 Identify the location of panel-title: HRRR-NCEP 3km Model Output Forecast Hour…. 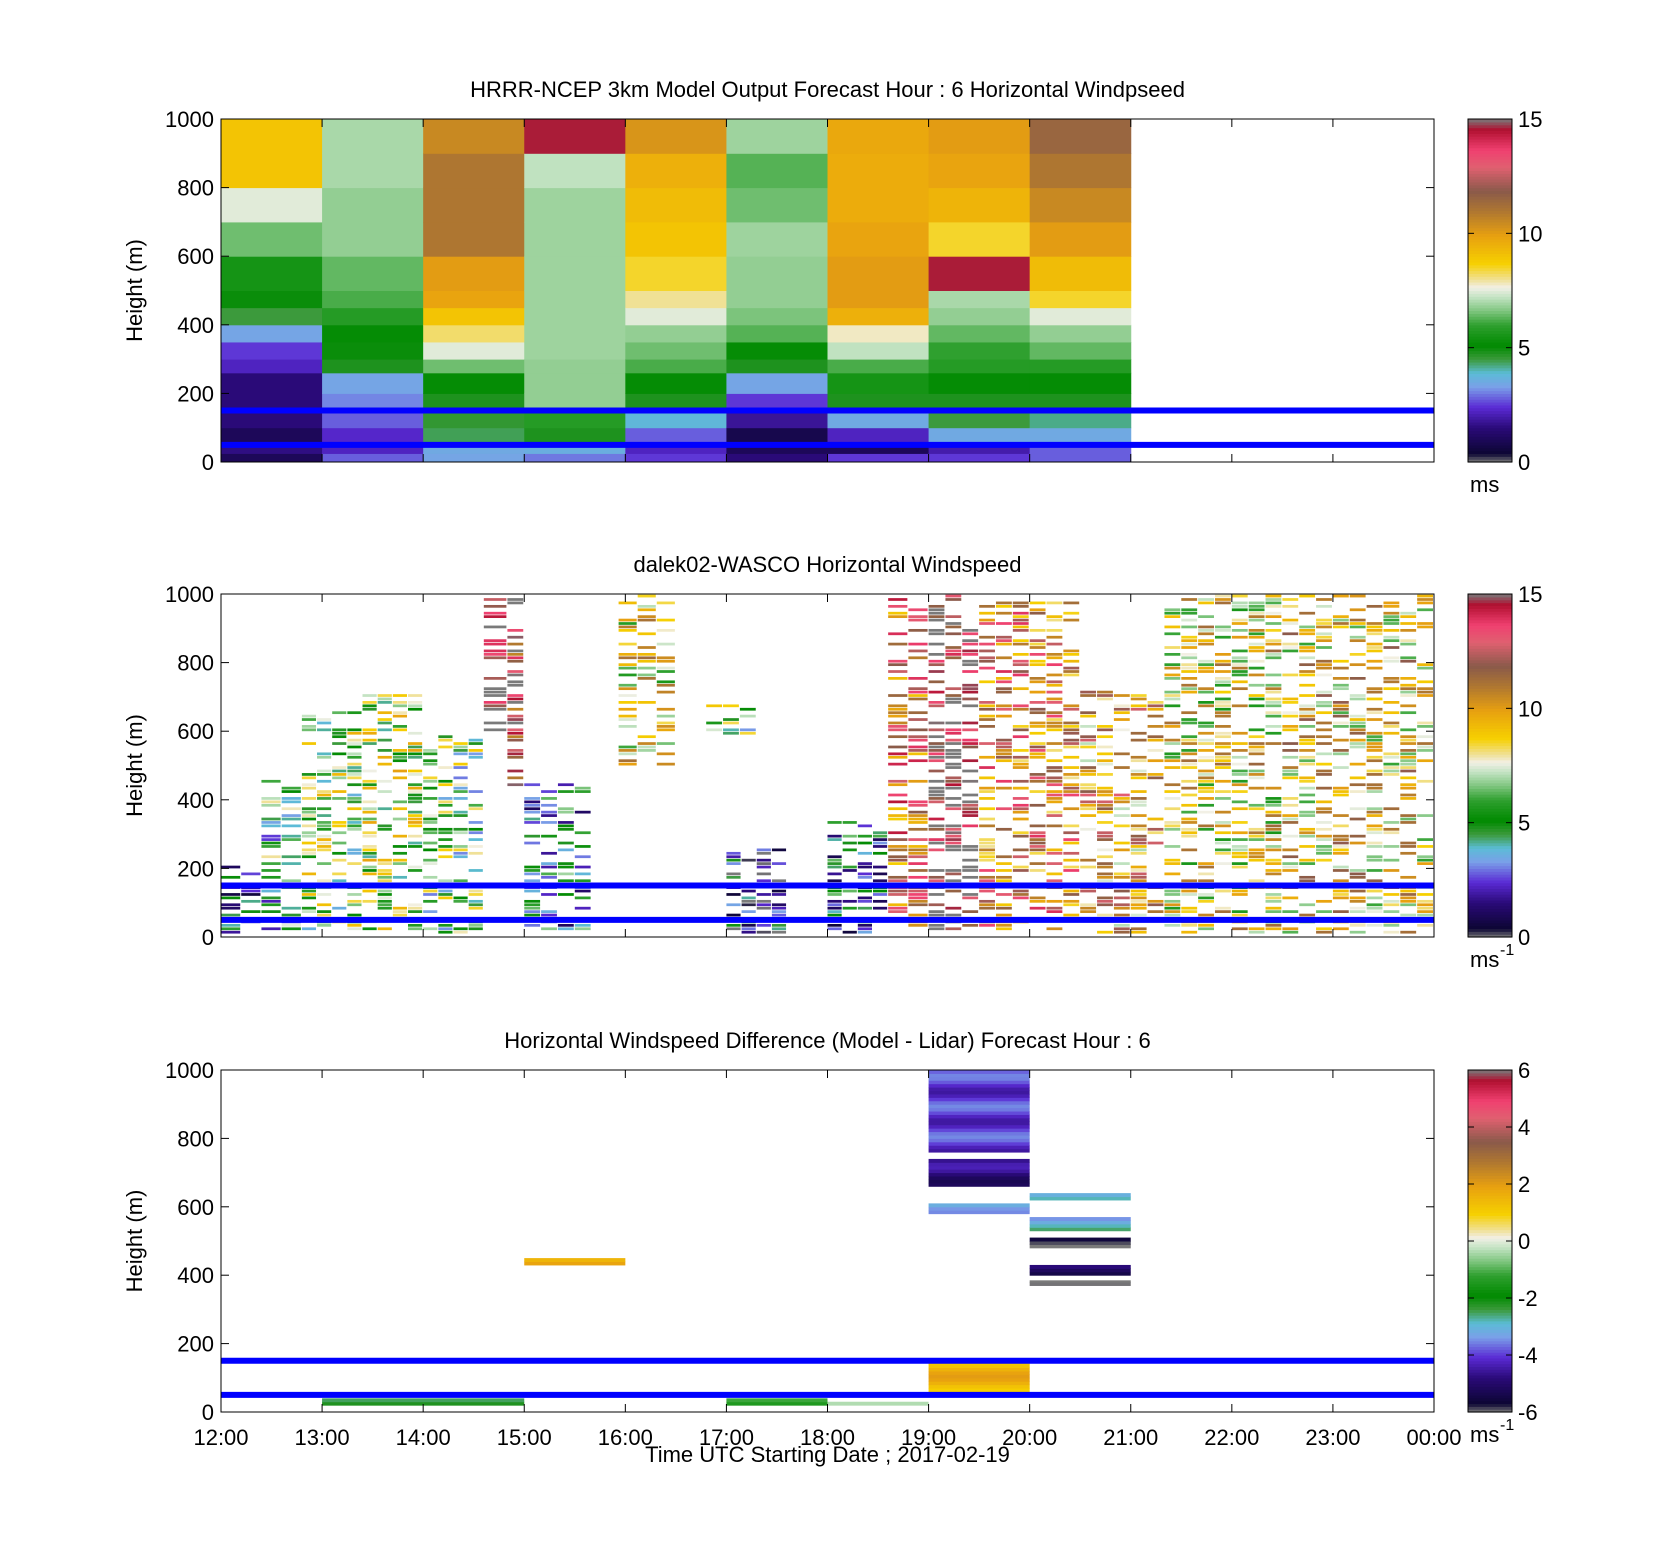
(827, 89).